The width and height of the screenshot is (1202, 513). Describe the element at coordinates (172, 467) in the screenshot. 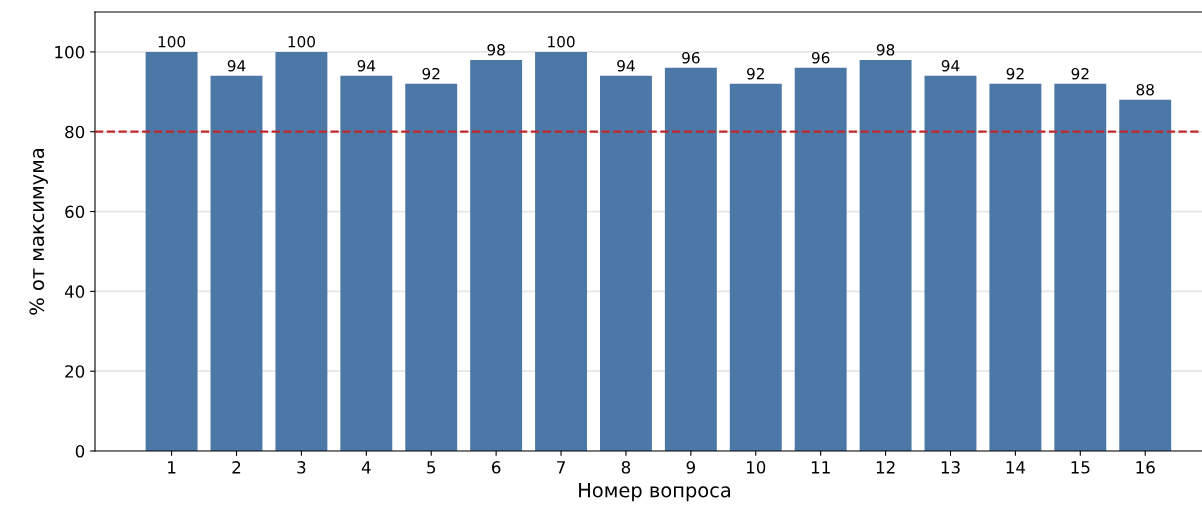

I see `x-tick-label: 1` at that location.